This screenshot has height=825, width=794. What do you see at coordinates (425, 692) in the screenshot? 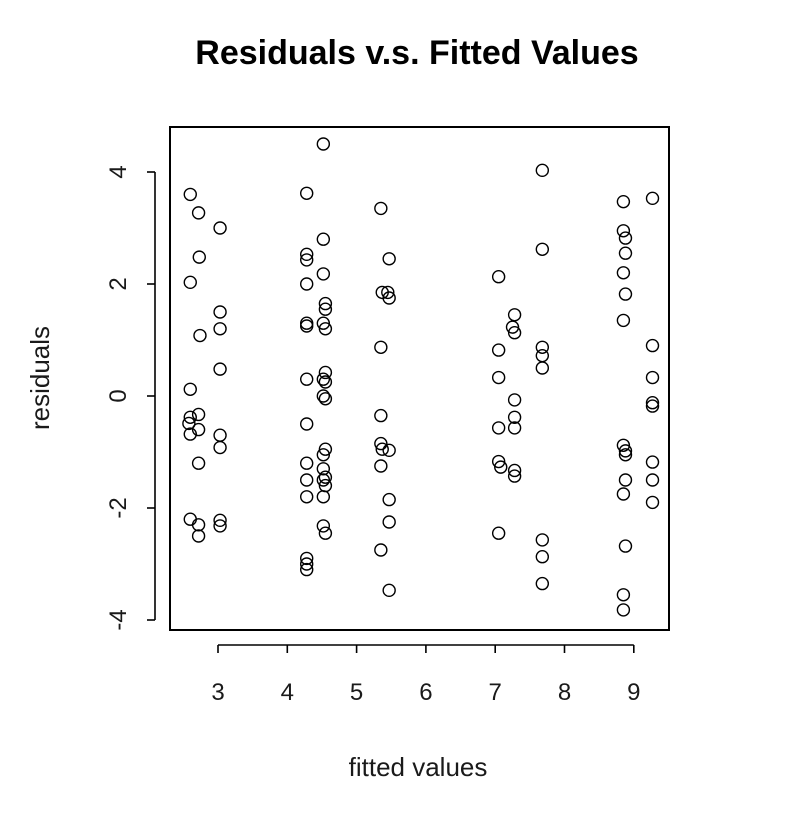
I see `x-tick-label: 6` at bounding box center [425, 692].